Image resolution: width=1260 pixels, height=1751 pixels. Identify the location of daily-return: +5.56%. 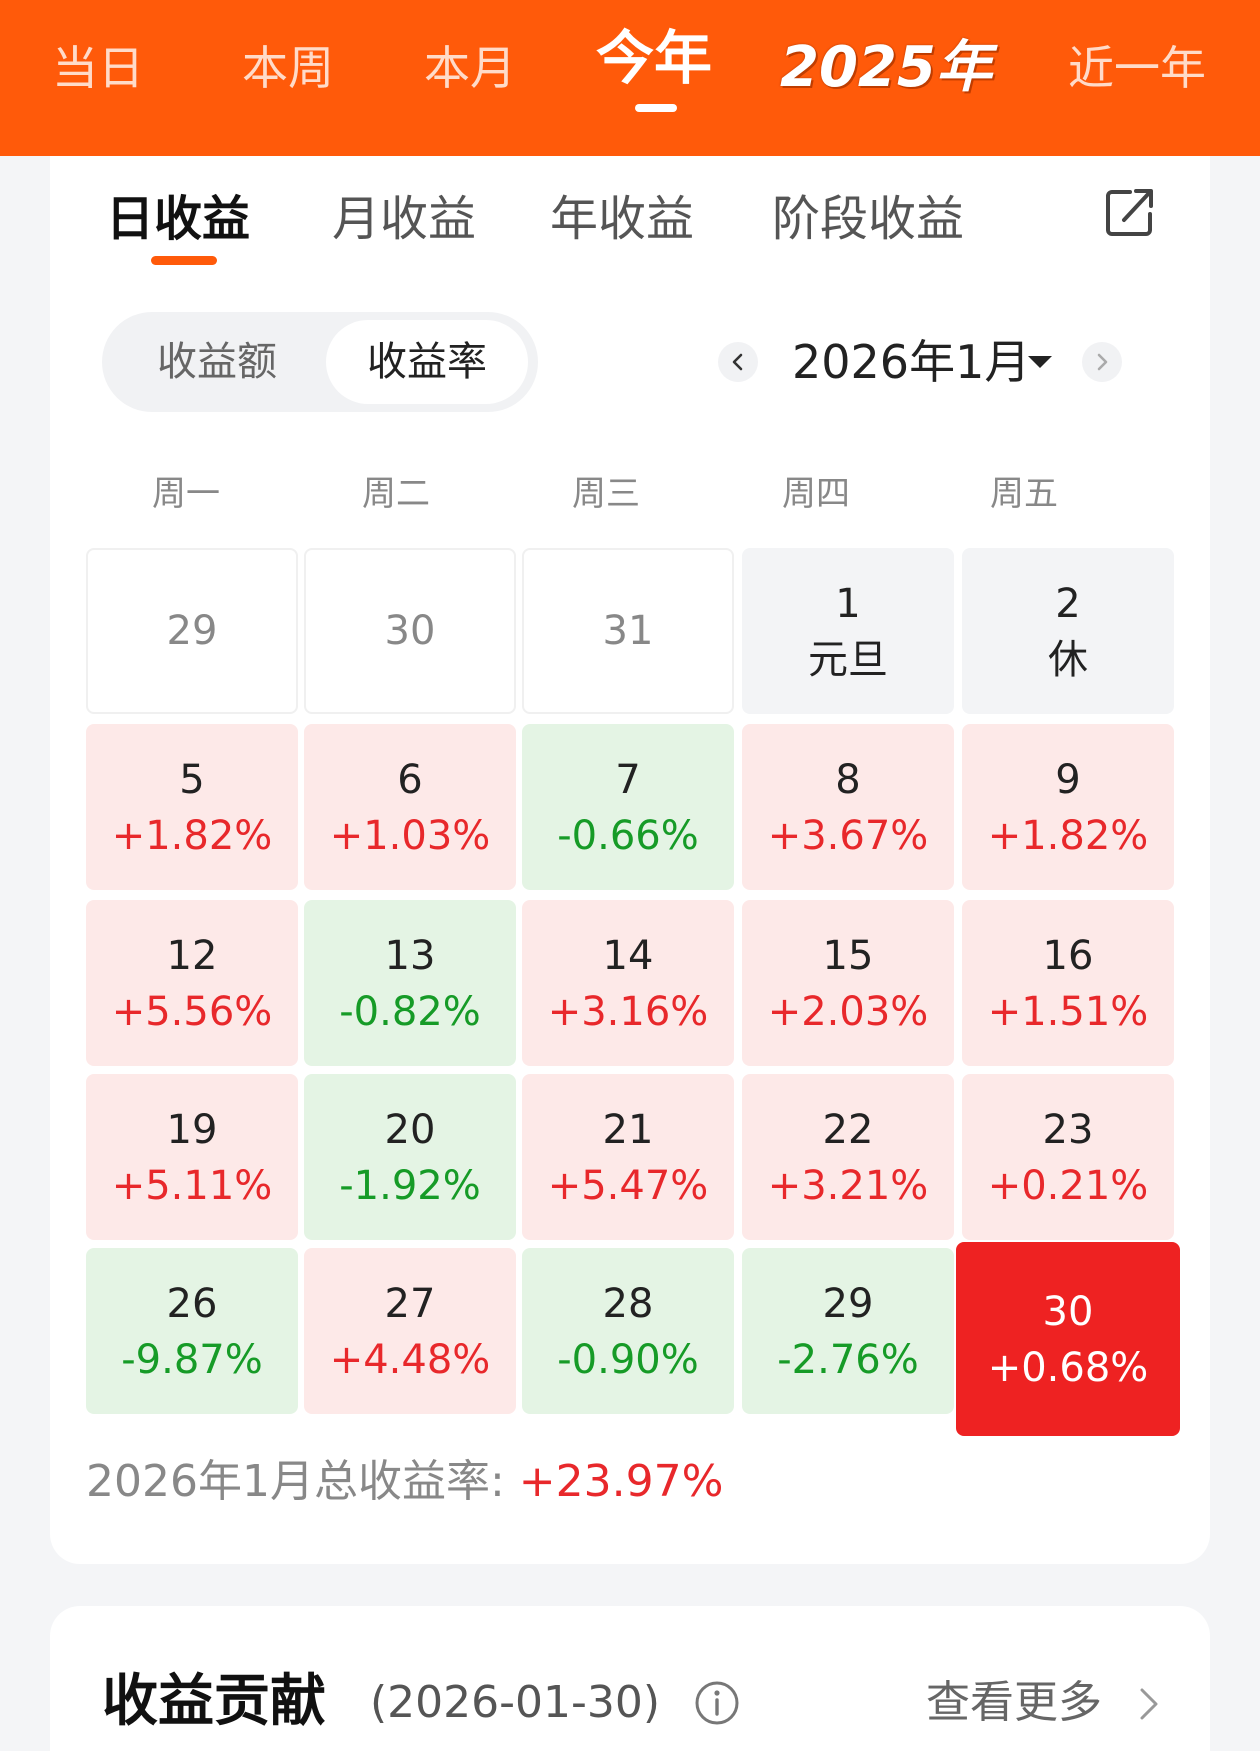
(192, 1012).